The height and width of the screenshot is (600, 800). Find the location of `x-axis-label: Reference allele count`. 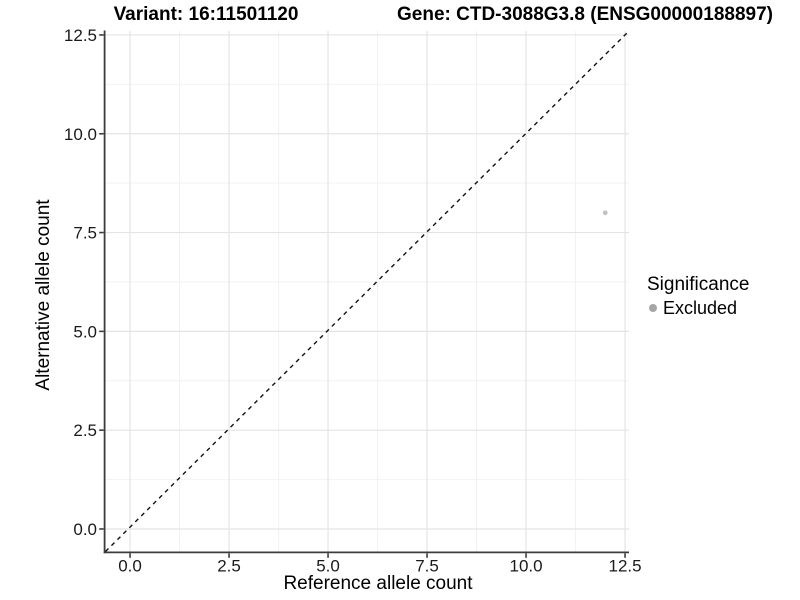

x-axis-label: Reference allele count is located at coordinates (378, 583).